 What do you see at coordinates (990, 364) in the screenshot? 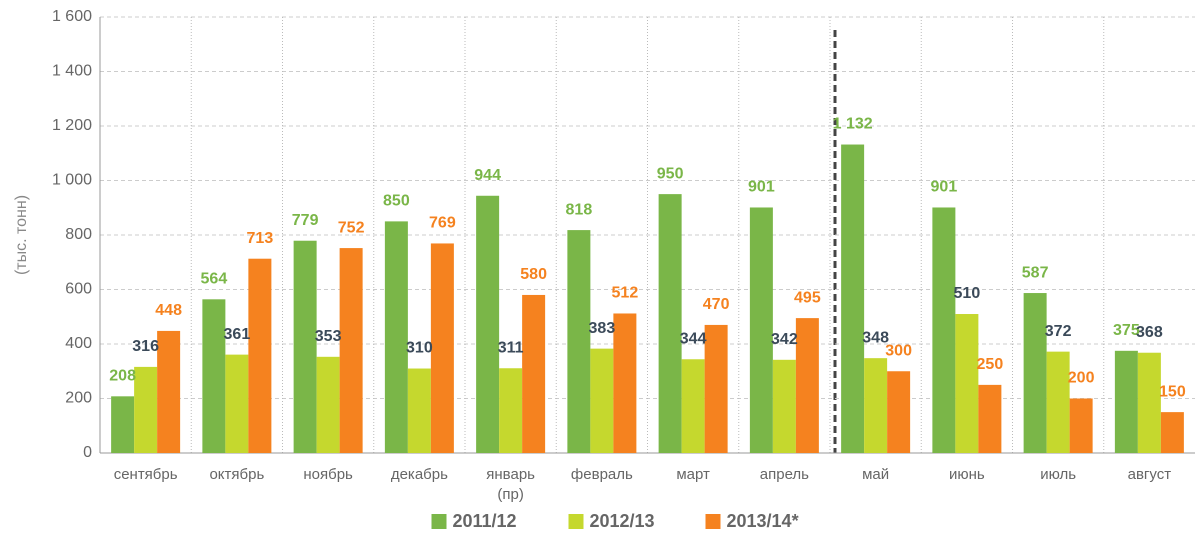
I see `value-label: 250` at bounding box center [990, 364].